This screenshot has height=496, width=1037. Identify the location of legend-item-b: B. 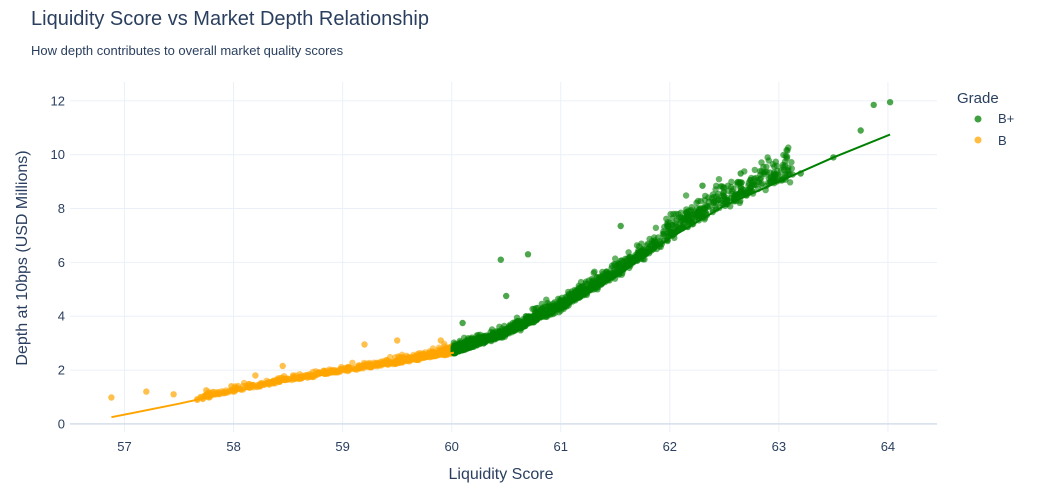
(990, 140).